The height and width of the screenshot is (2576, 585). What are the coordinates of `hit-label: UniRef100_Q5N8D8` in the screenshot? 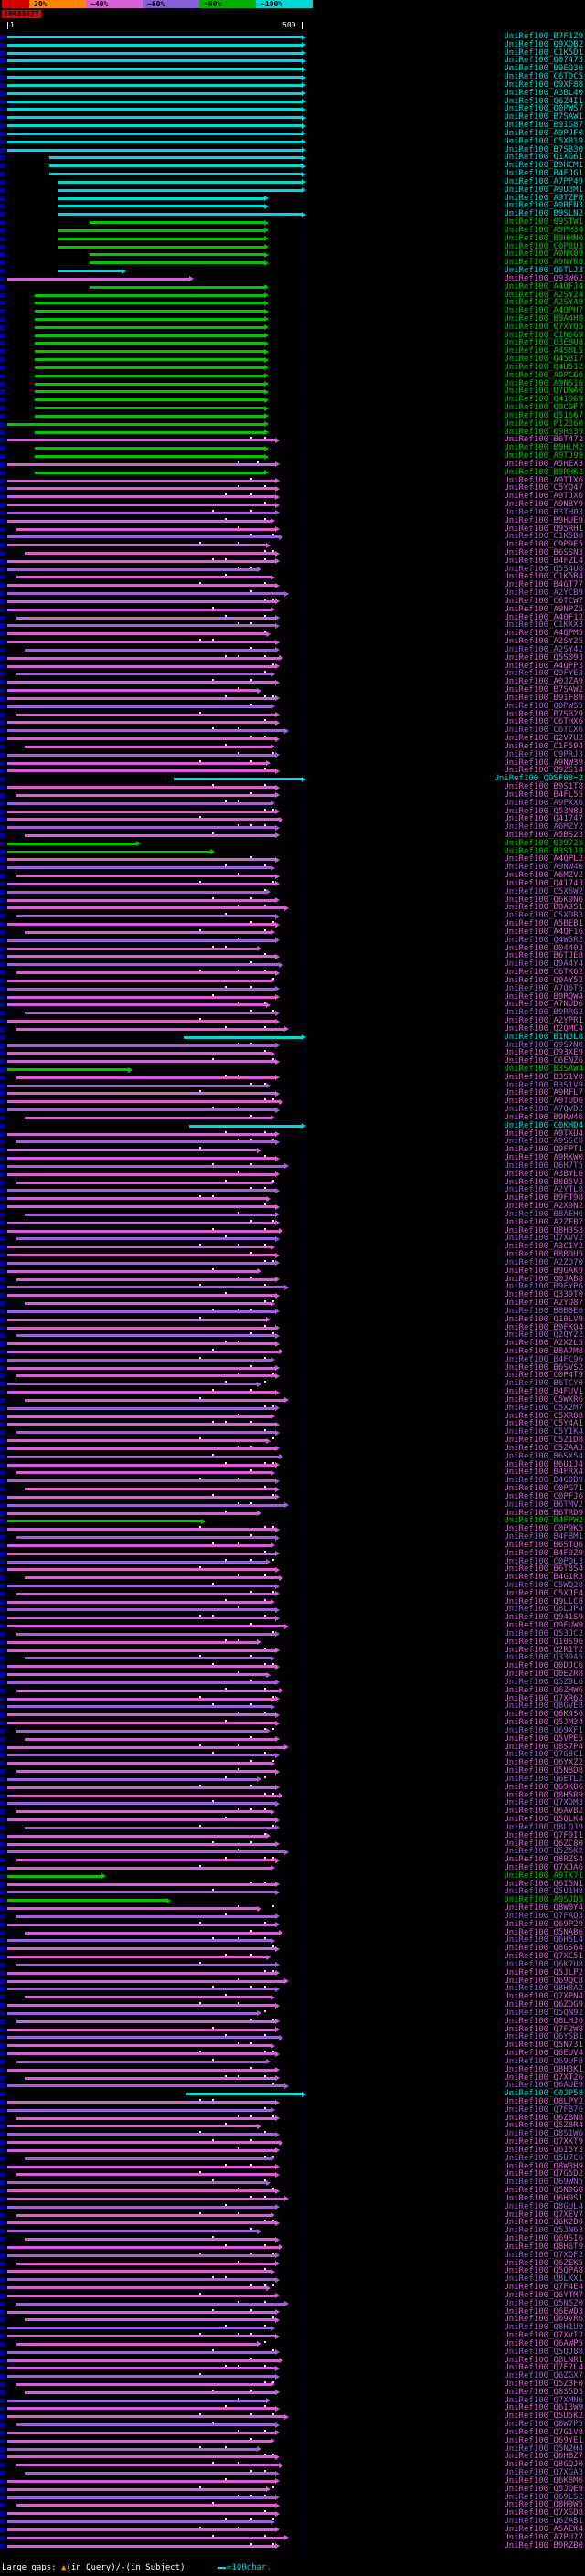 It's located at (543, 1771).